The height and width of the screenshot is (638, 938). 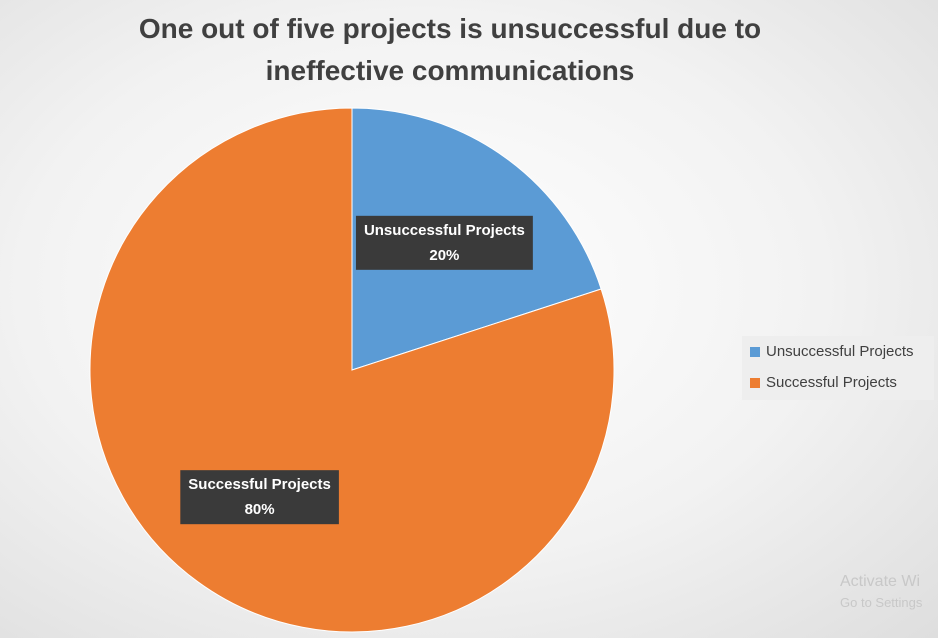 I want to click on legend-label: Unsuccessful Projects, so click(x=840, y=351).